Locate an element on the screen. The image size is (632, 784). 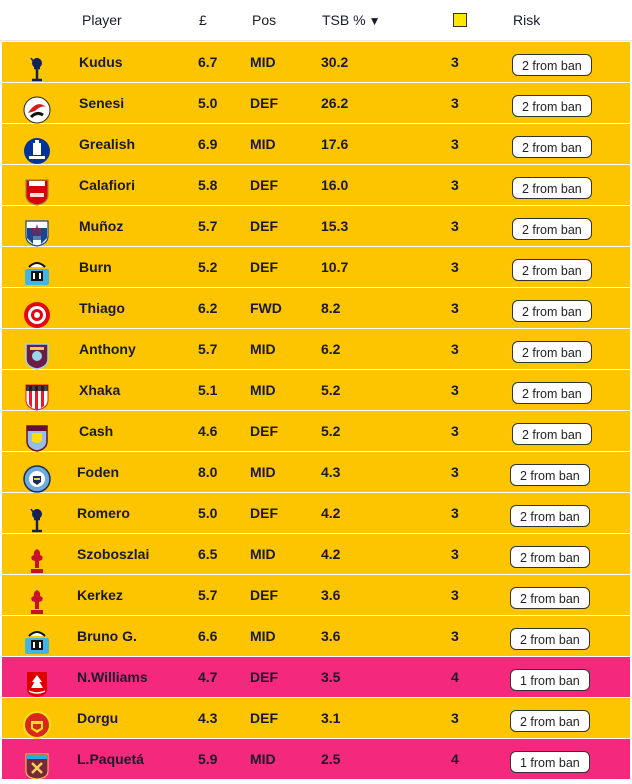
crystal-palace-crest-icon is located at coordinates (37, 233).